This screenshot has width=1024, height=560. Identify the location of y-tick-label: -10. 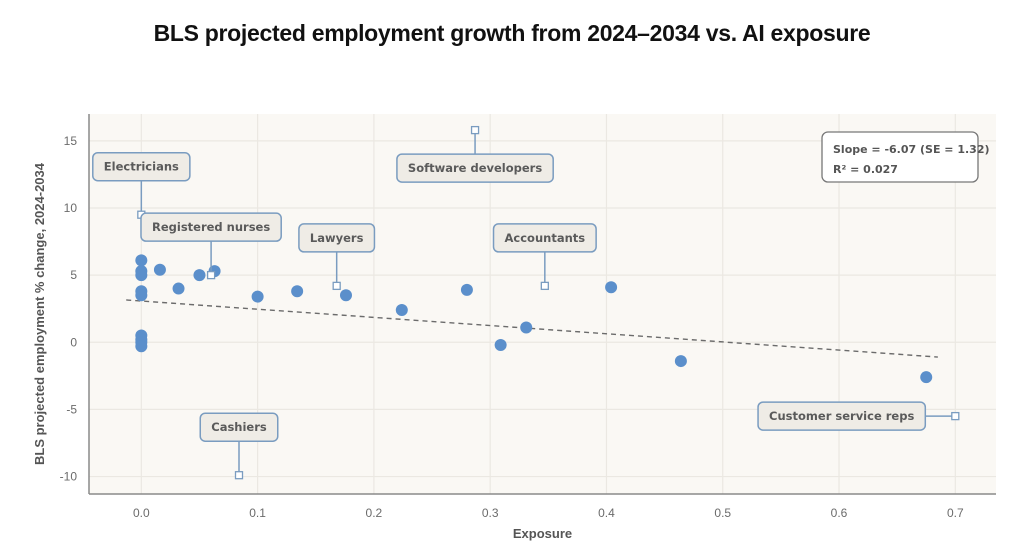
(69, 477).